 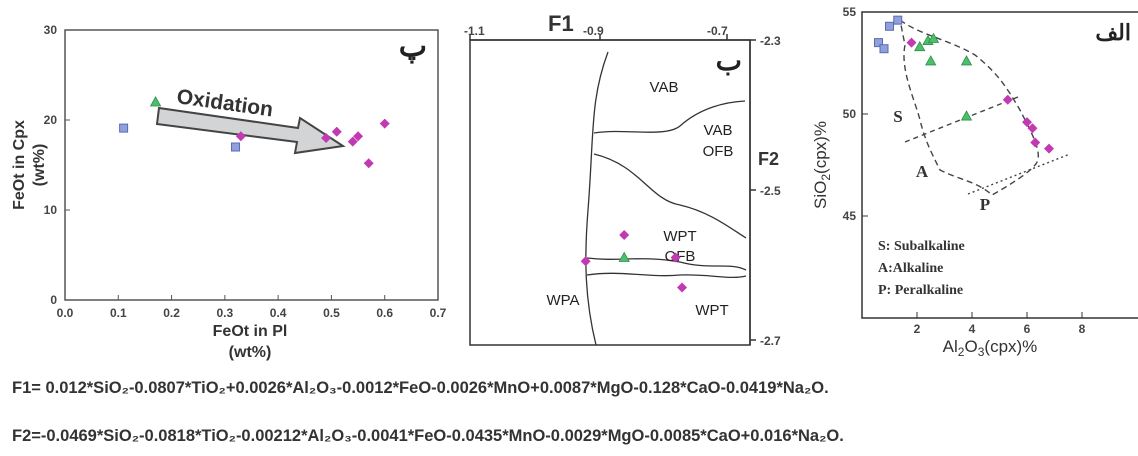 What do you see at coordinates (729, 60) in the screenshot?
I see `middle-panel-label: ب` at bounding box center [729, 60].